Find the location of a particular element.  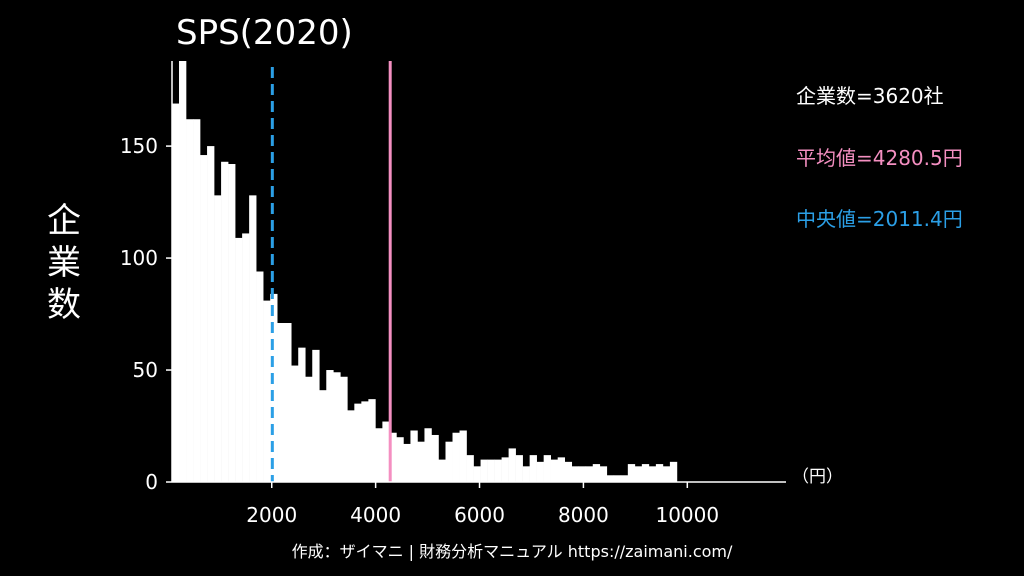

reference-lines is located at coordinates (331, 271).